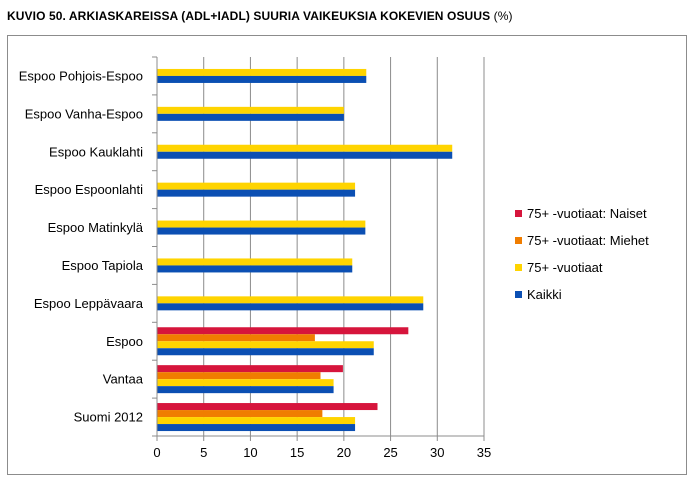  What do you see at coordinates (103, 265) in the screenshot?
I see `category-label: Espoo Tapiola` at bounding box center [103, 265].